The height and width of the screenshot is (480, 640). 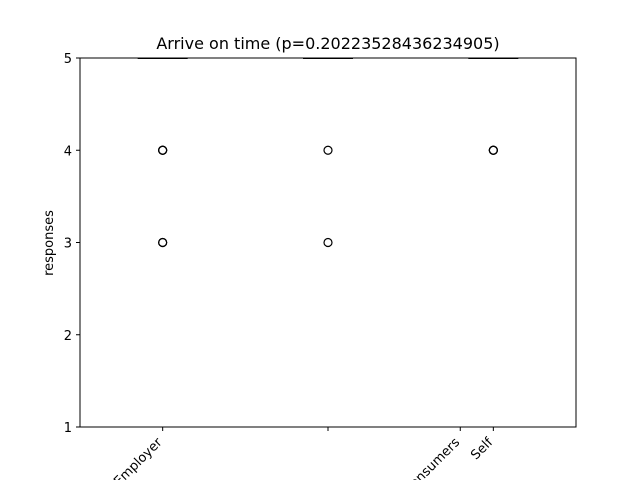 I want to click on y-tick-label: 2, so click(x=68, y=336).